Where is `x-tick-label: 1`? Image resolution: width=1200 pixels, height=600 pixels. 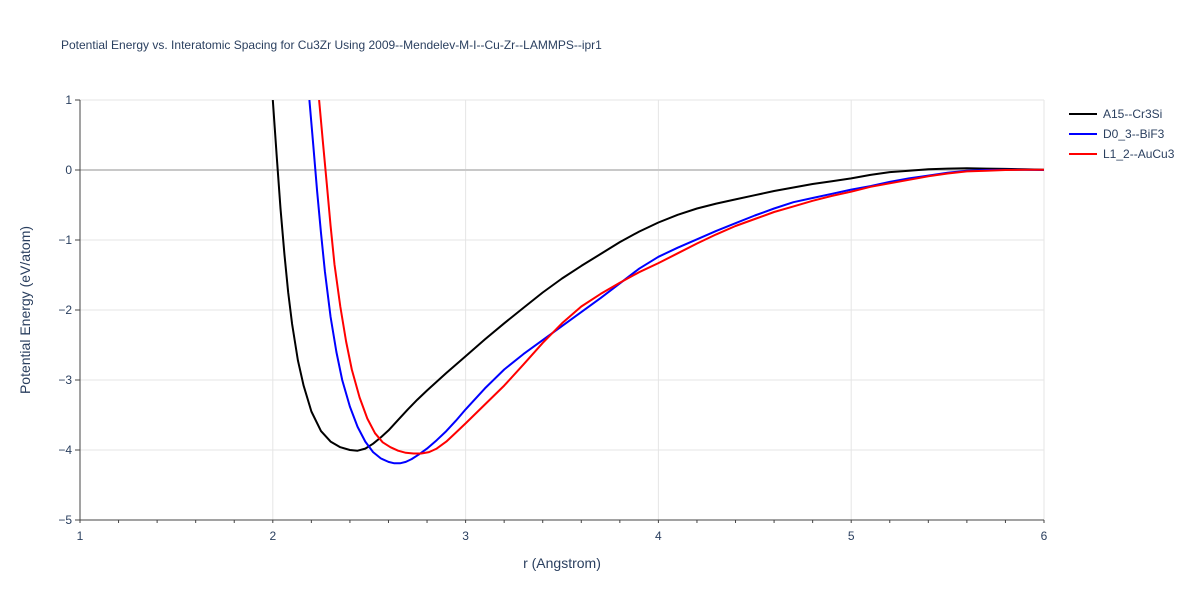 x-tick-label: 1 is located at coordinates (80, 536).